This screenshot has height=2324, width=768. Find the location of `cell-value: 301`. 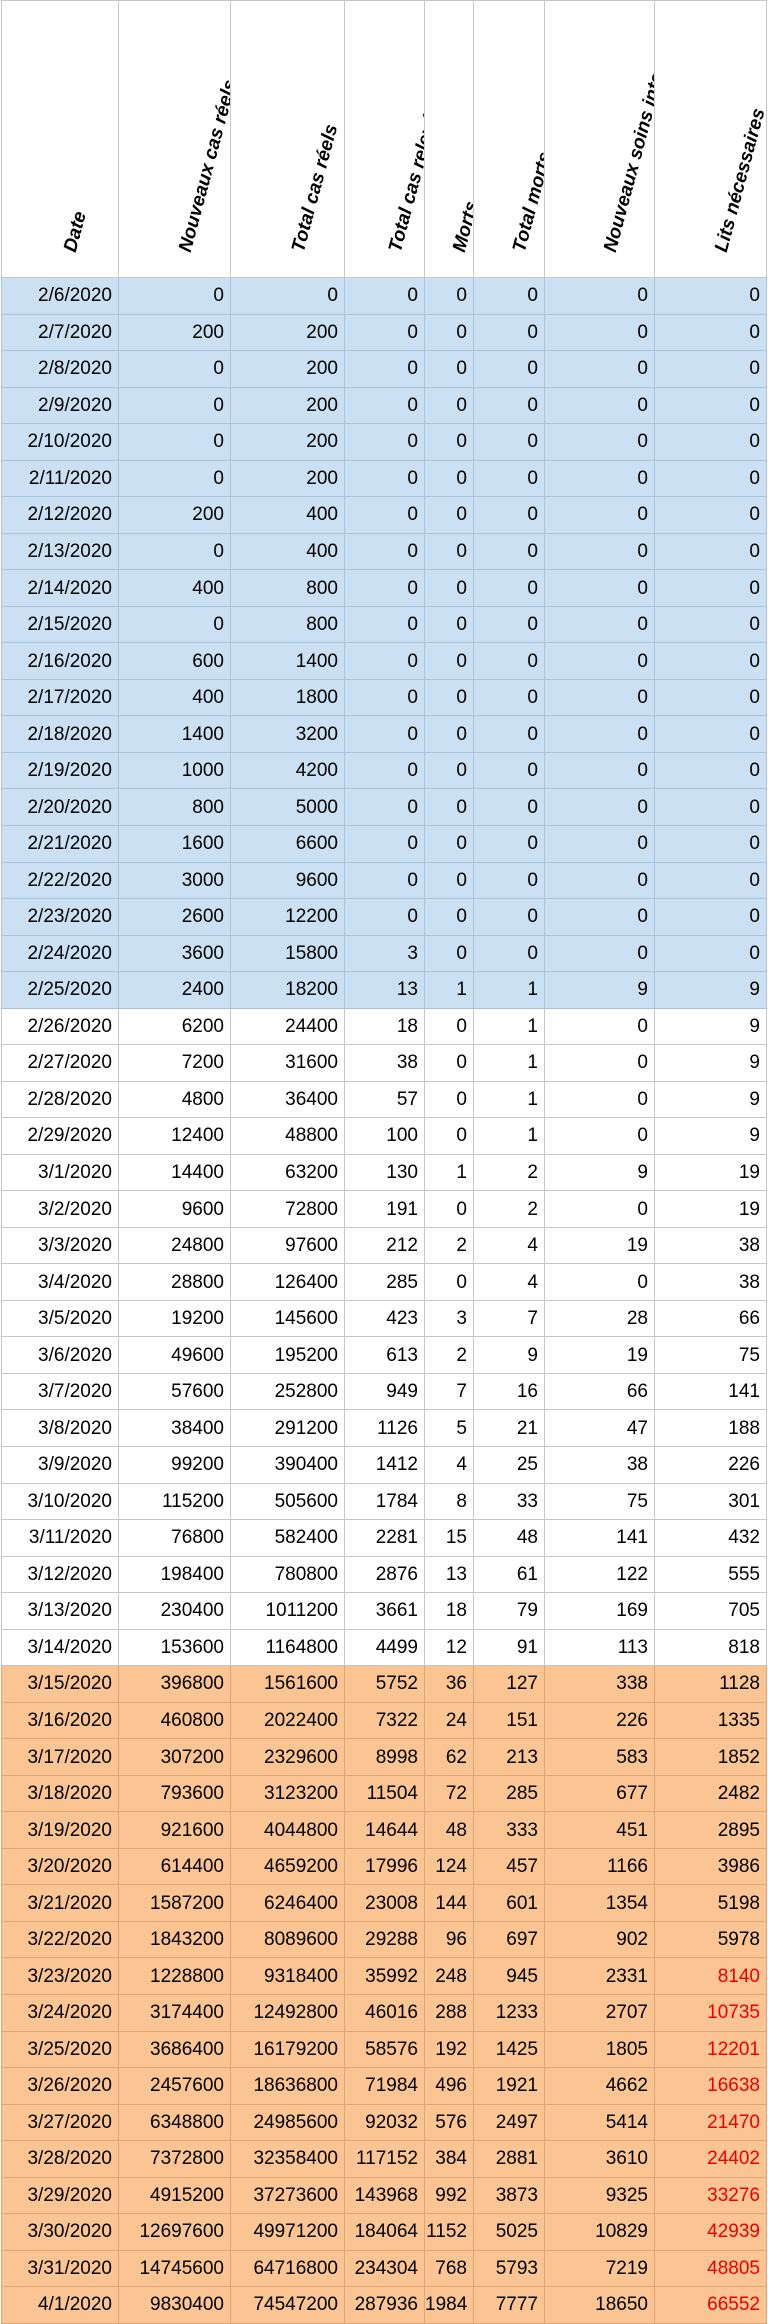

cell-value: 301 is located at coordinates (710, 1501).